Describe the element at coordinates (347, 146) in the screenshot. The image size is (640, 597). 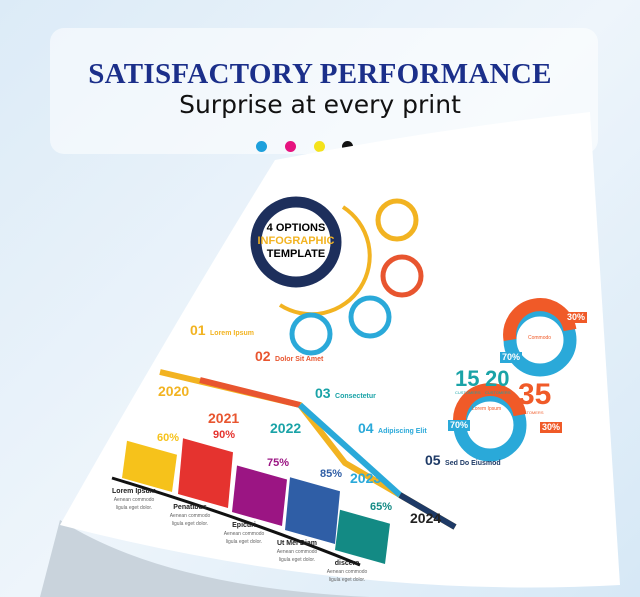
I see `black-ink-dot` at that location.